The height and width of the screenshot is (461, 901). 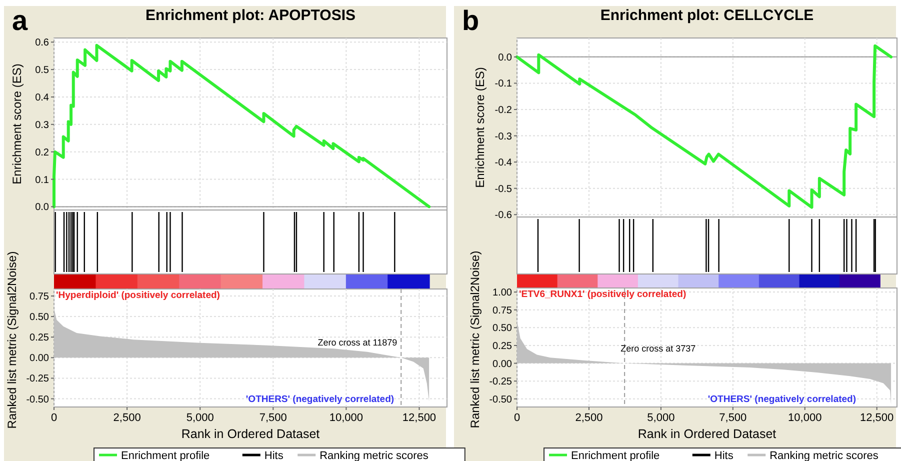 What do you see at coordinates (471, 20) in the screenshot?
I see `text: b` at bounding box center [471, 20].